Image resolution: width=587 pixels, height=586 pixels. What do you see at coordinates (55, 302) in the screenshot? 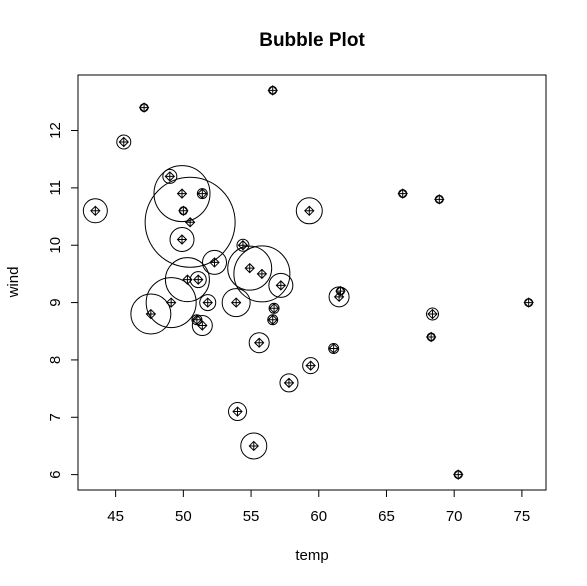
I see `y-tick-label: 9` at bounding box center [55, 302].